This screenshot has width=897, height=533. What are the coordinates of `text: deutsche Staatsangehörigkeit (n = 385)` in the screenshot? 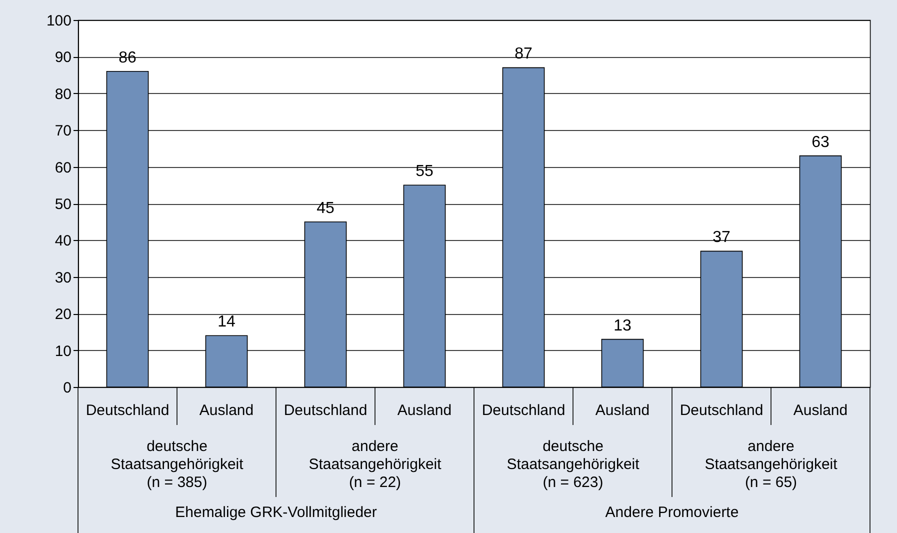 It's located at (177, 464).